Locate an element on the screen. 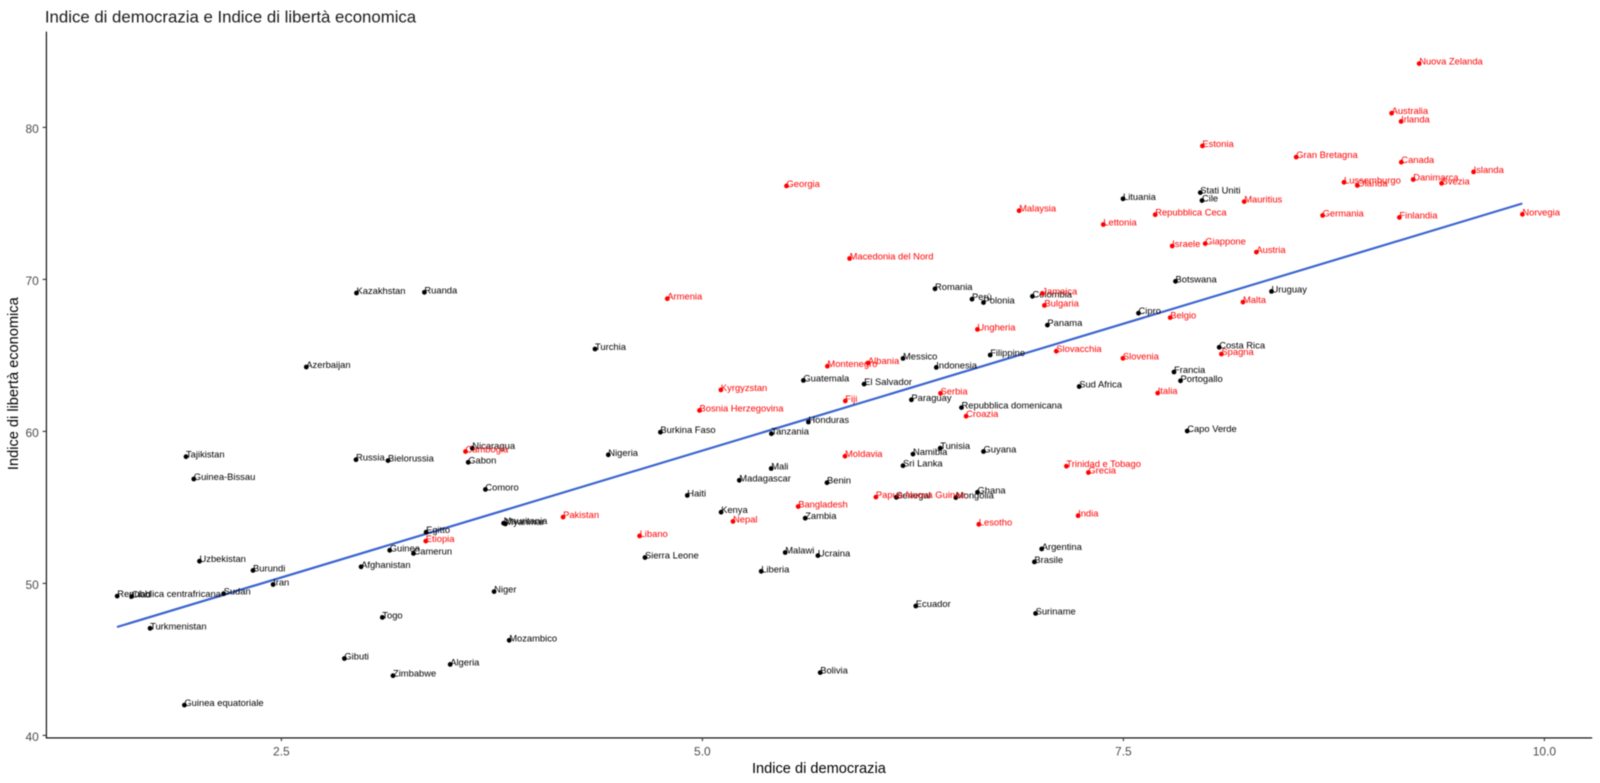 This screenshot has width=1600, height=783. svg-text: Liberia is located at coordinates (775, 568).